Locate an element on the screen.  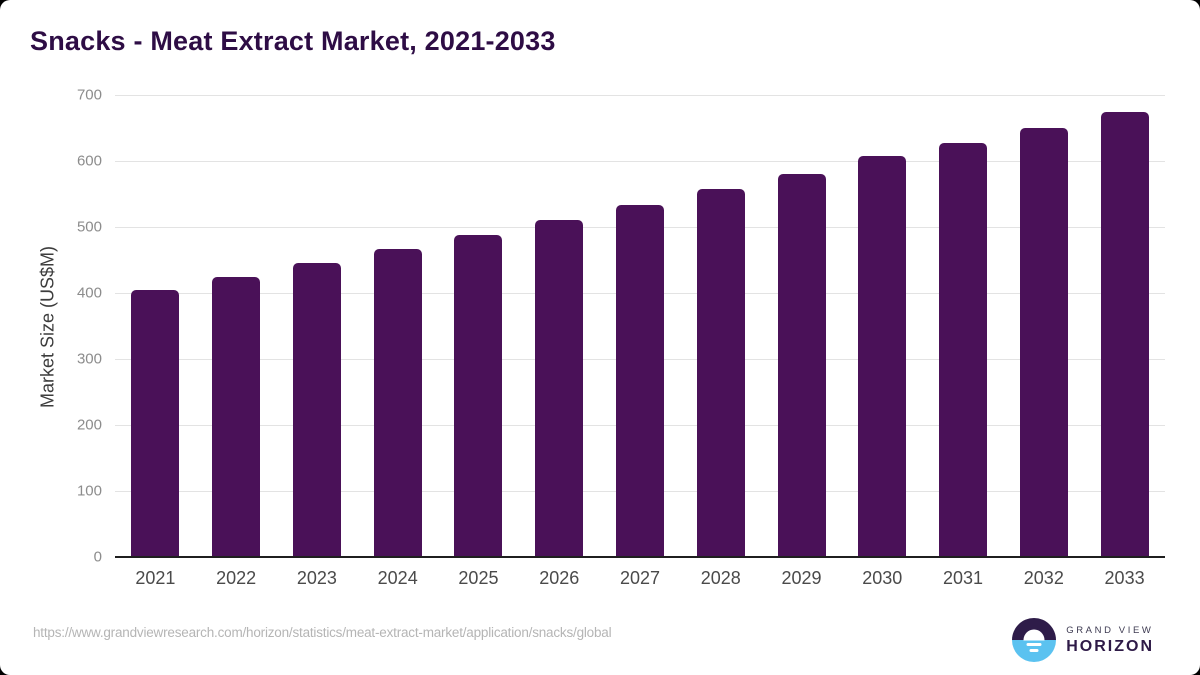
y-tick-label: 200 is located at coordinates (89, 425).